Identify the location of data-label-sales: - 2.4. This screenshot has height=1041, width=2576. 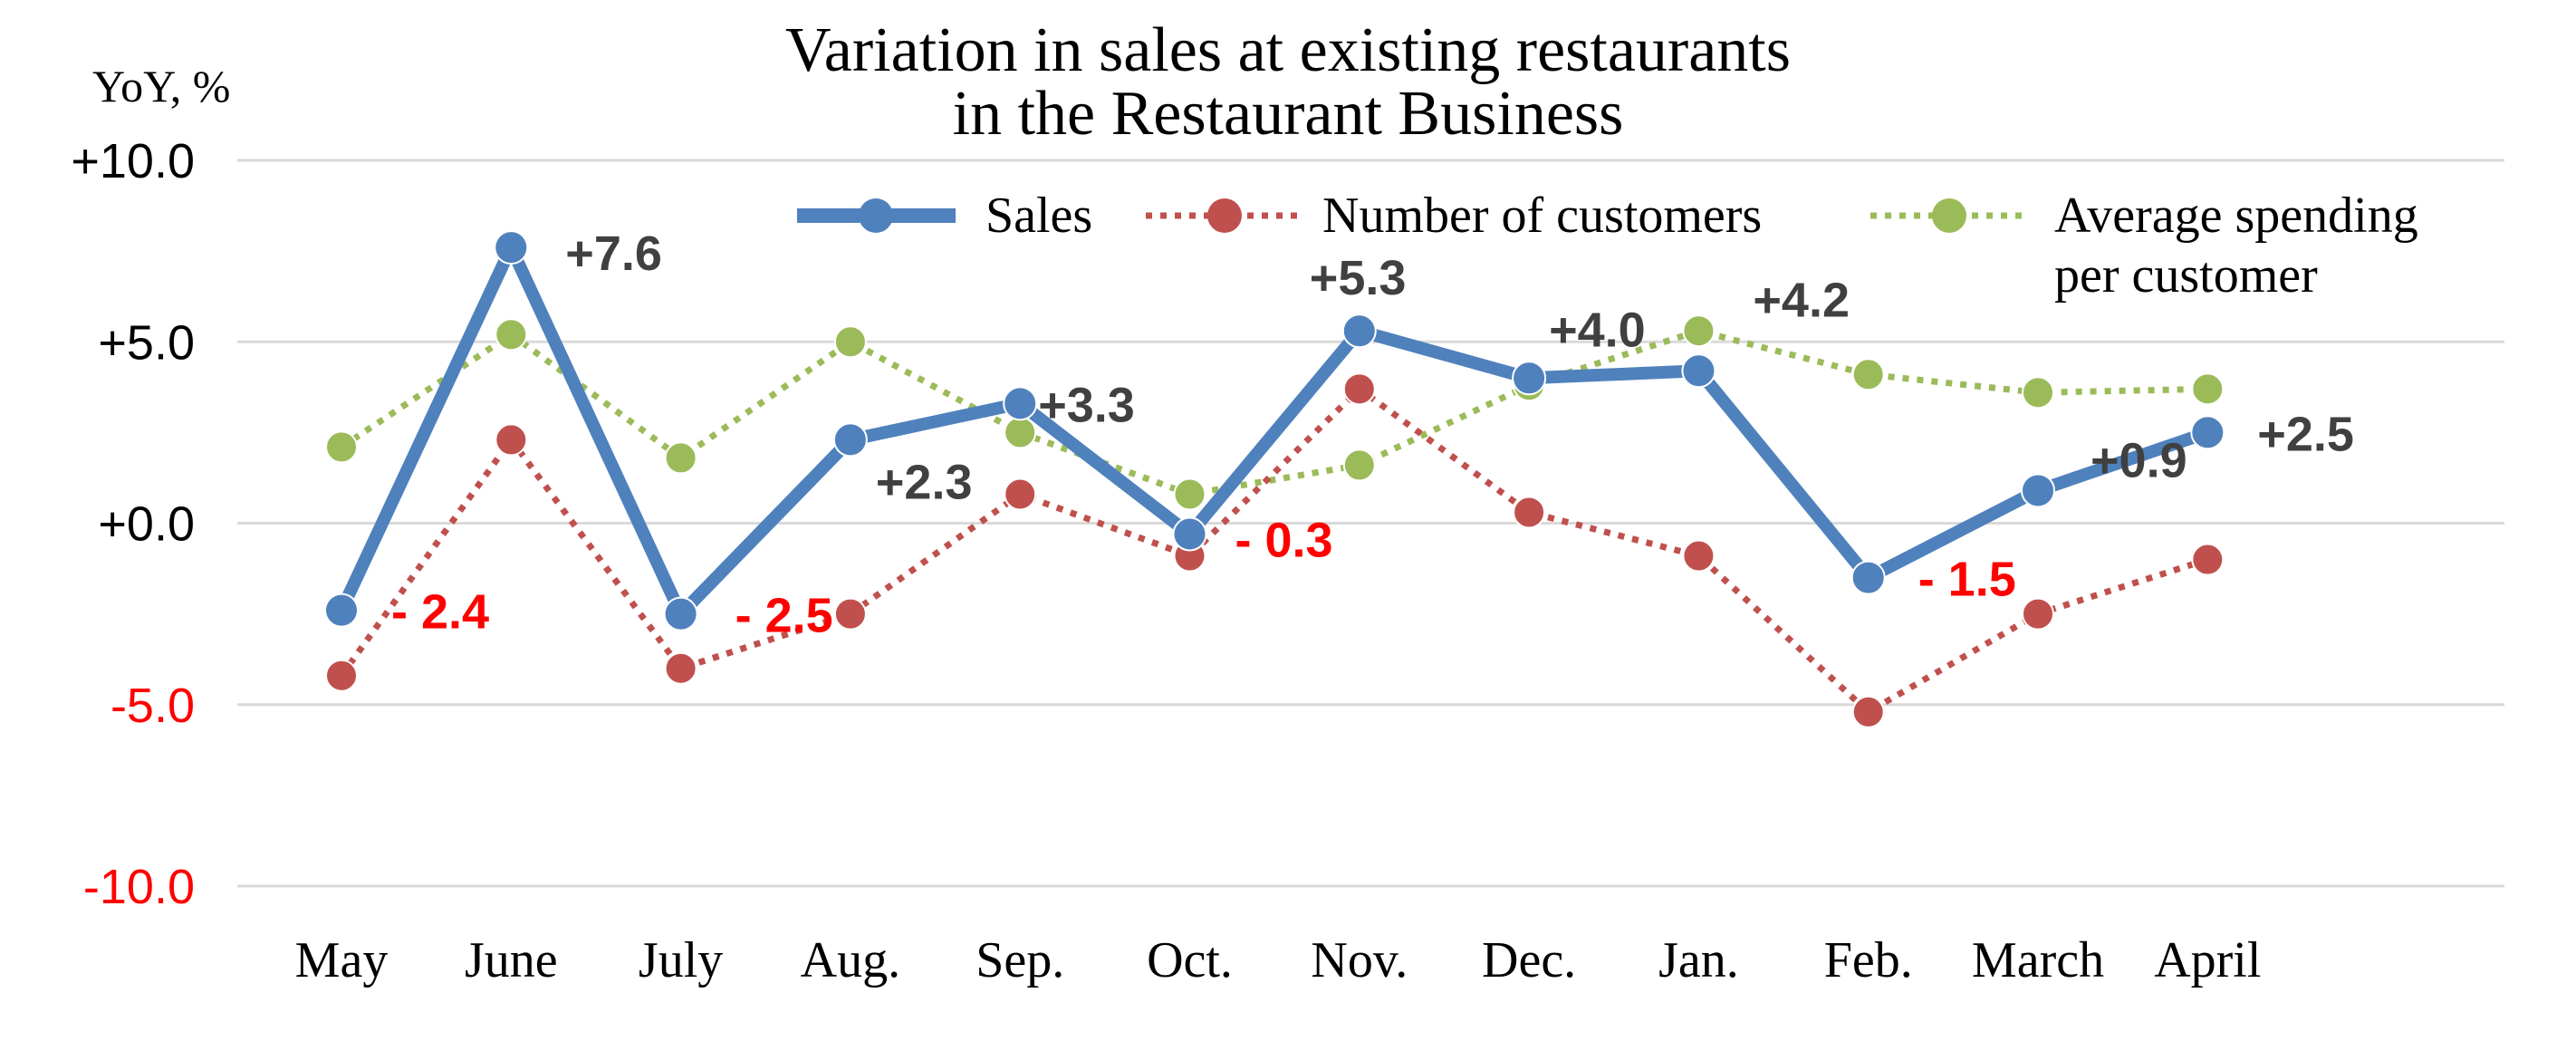
(440, 612).